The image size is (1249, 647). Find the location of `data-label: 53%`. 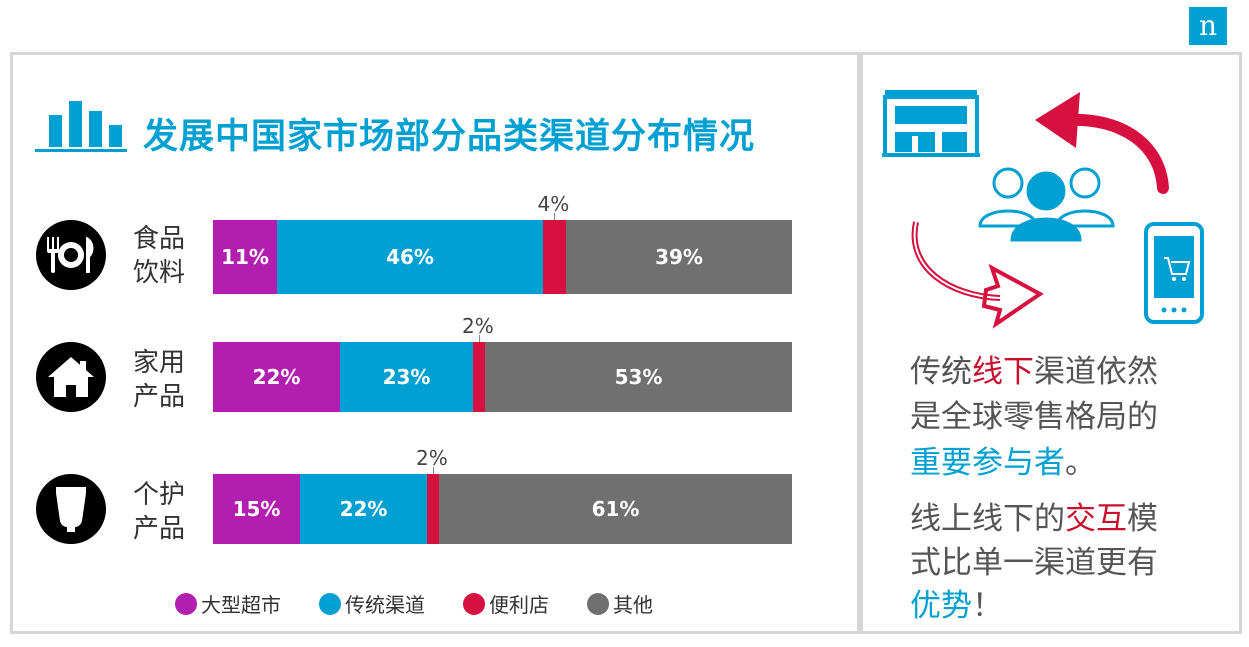

data-label: 53% is located at coordinates (638, 377).